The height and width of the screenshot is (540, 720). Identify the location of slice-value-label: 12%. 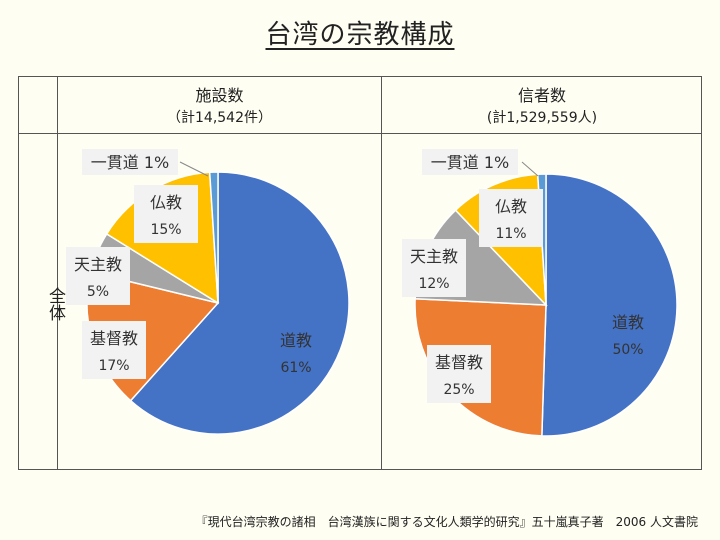
(433, 284).